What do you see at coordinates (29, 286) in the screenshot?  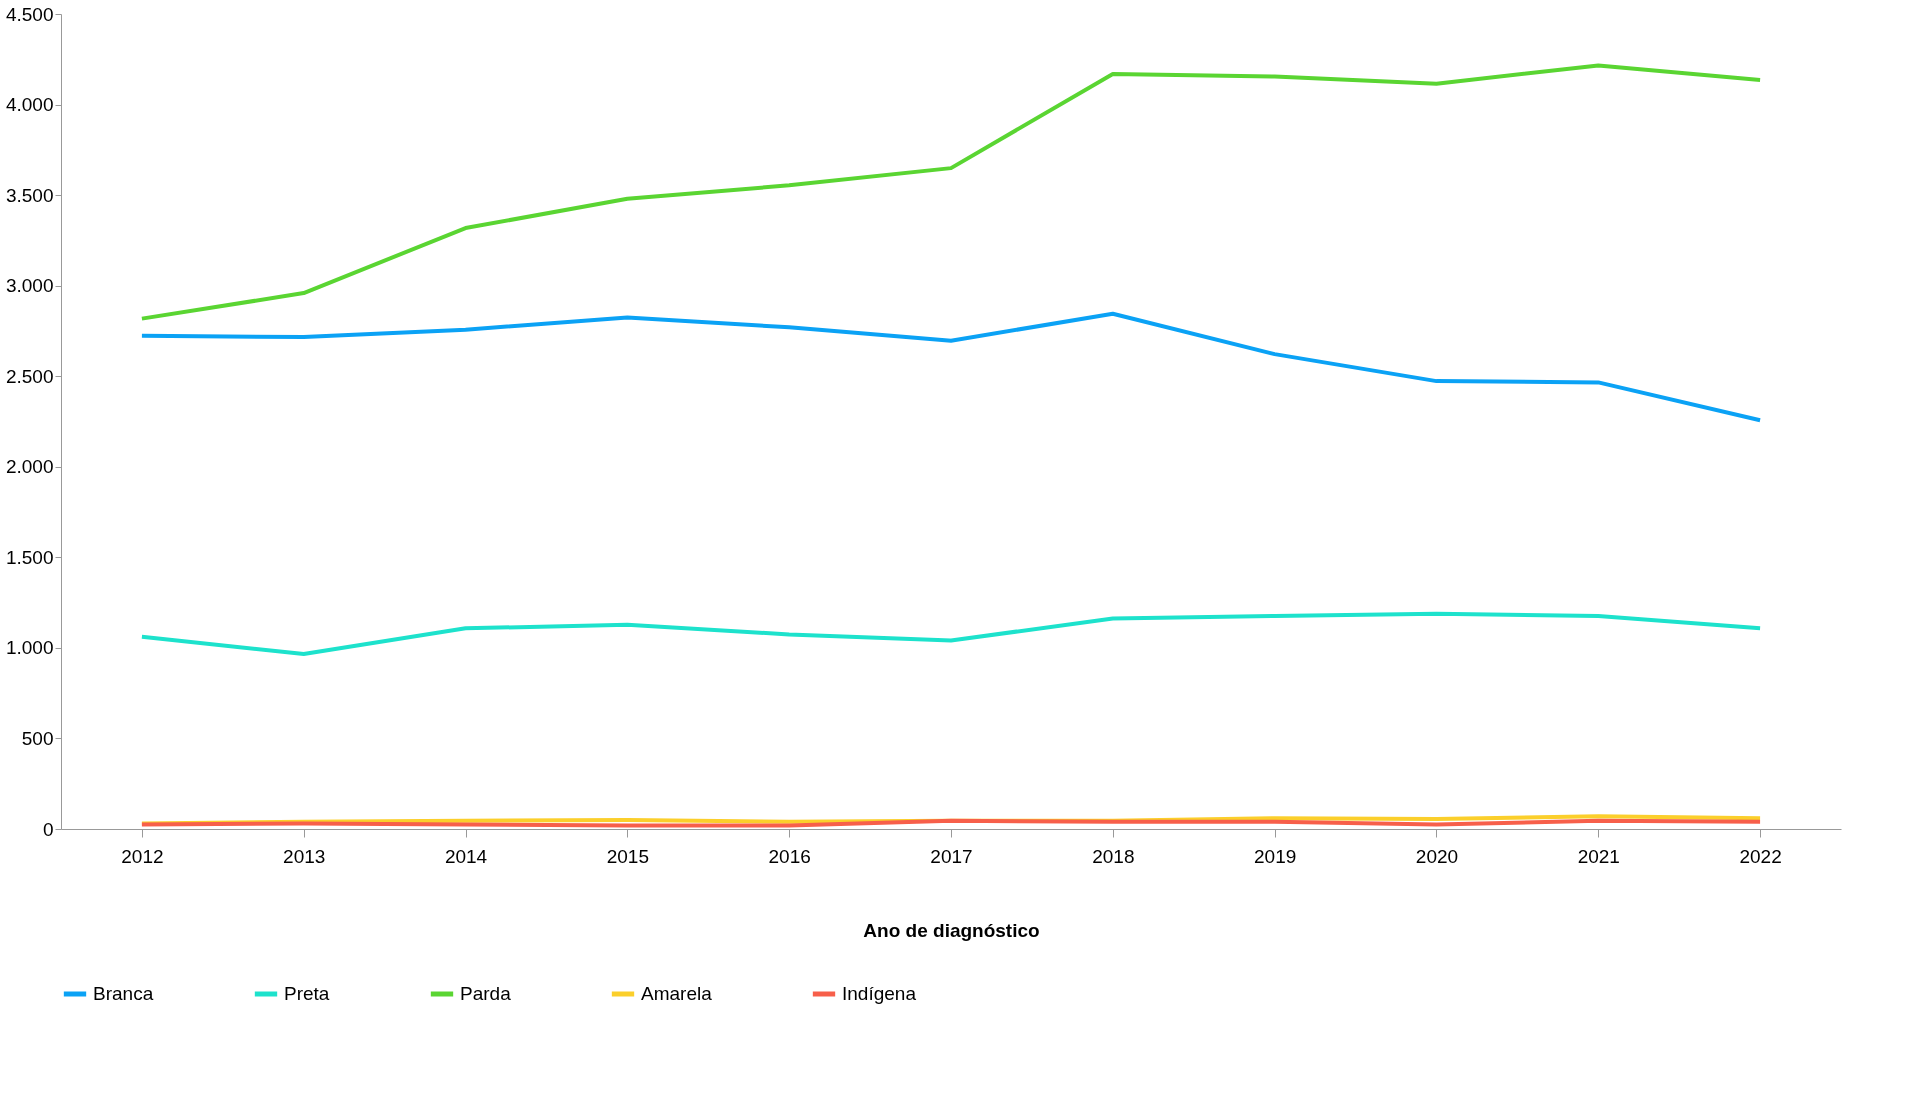 I see `y-tick-label: 3.000` at bounding box center [29, 286].